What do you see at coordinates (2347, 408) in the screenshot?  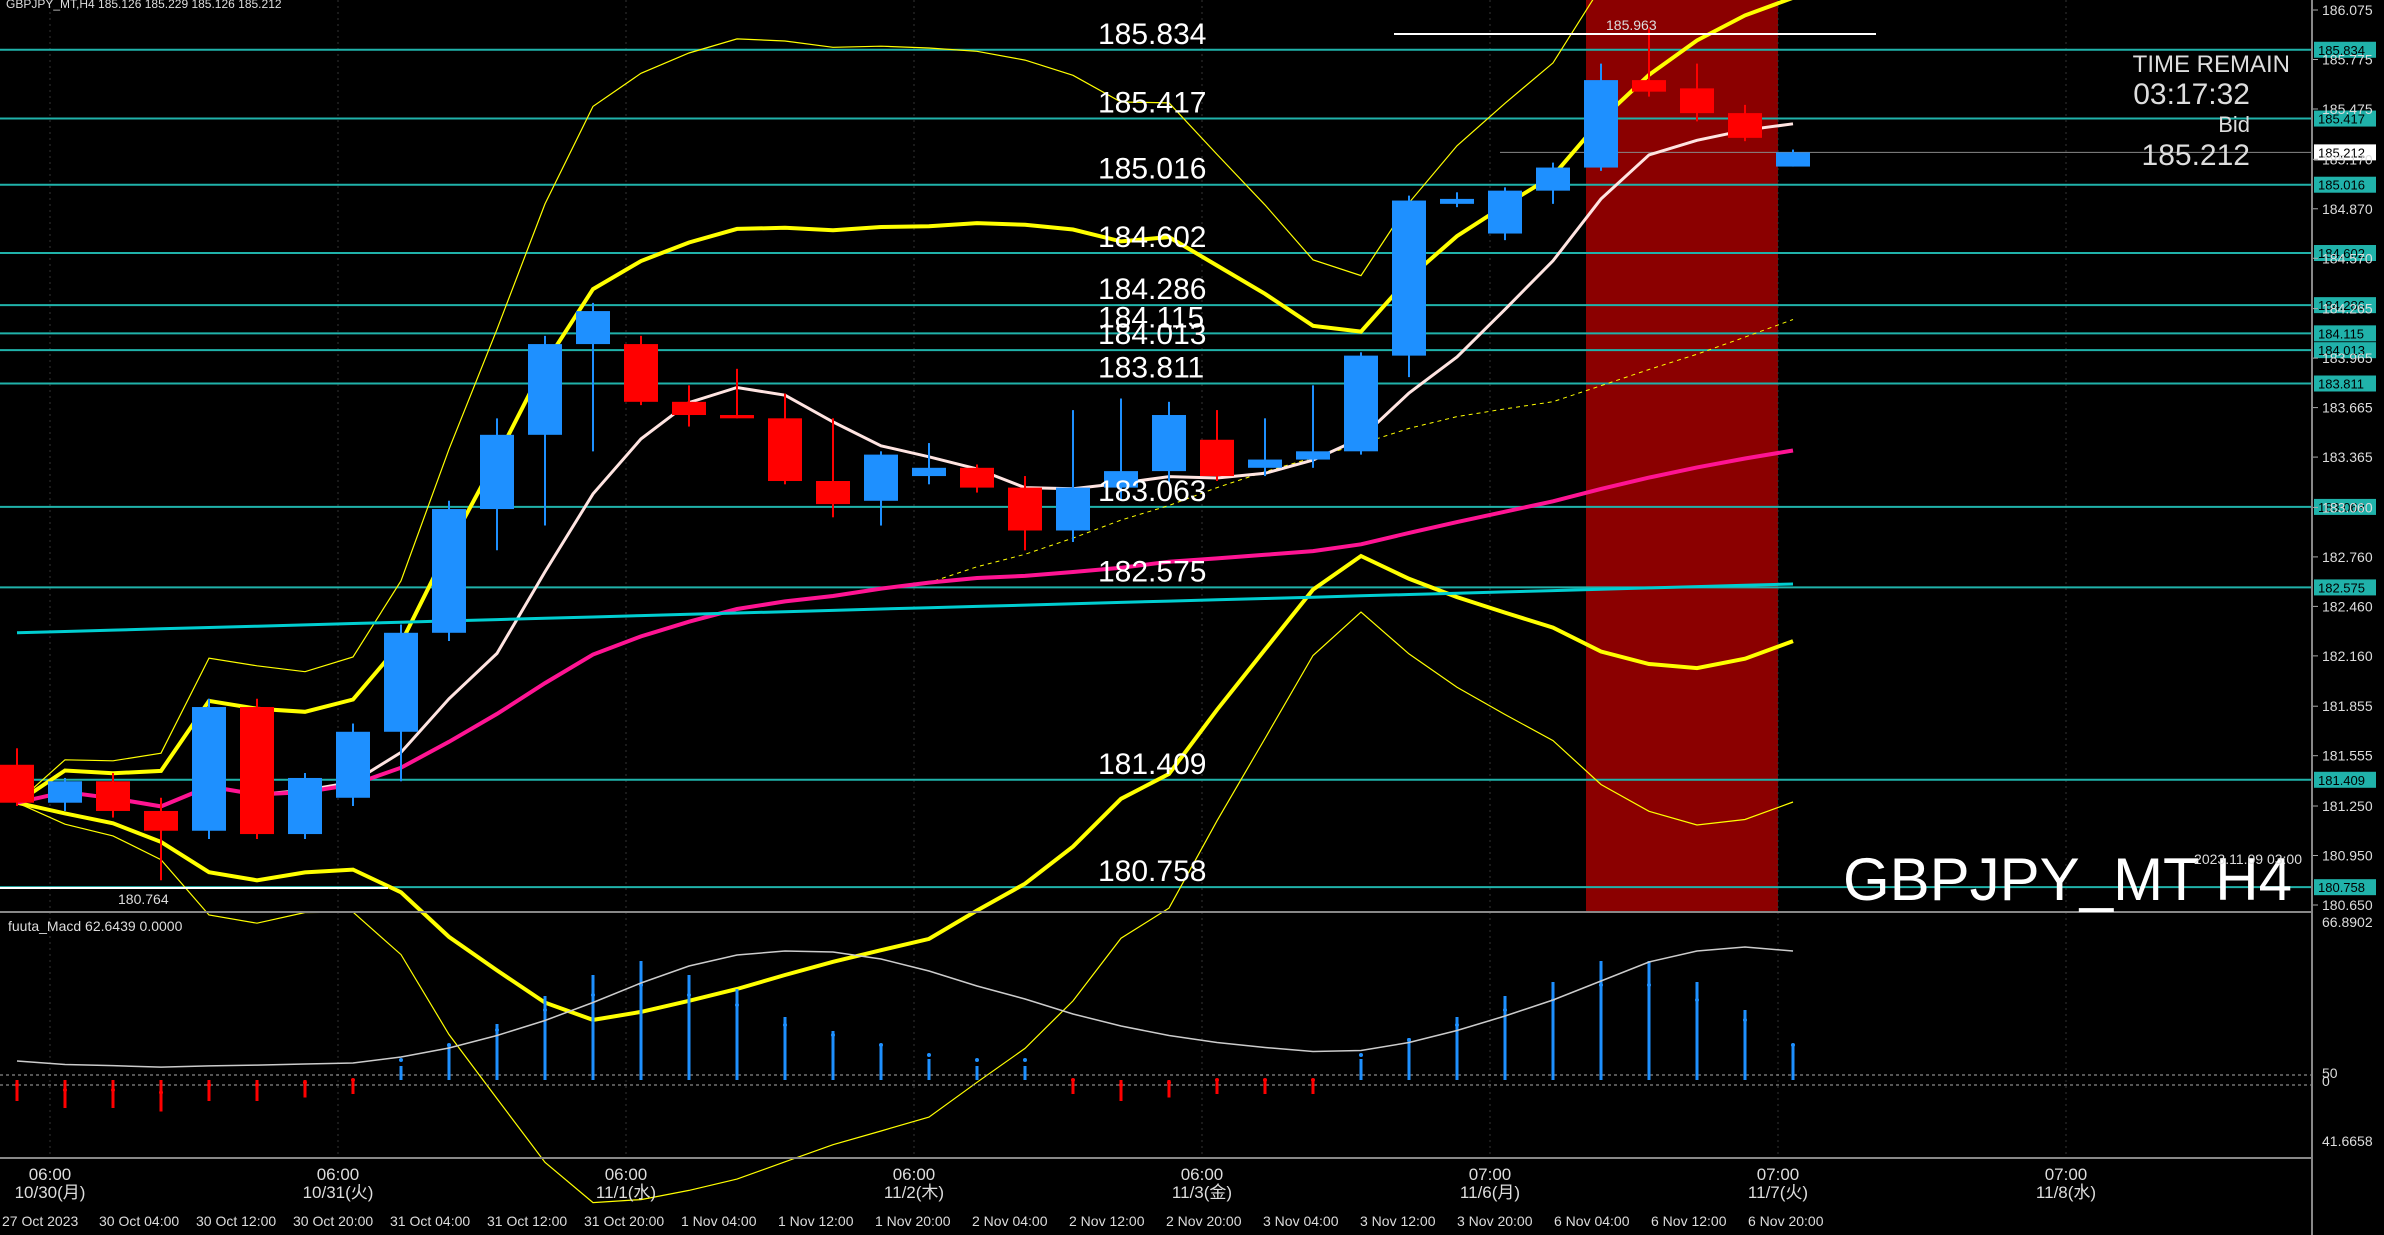 I see `price-axis-label: 183.665` at bounding box center [2347, 408].